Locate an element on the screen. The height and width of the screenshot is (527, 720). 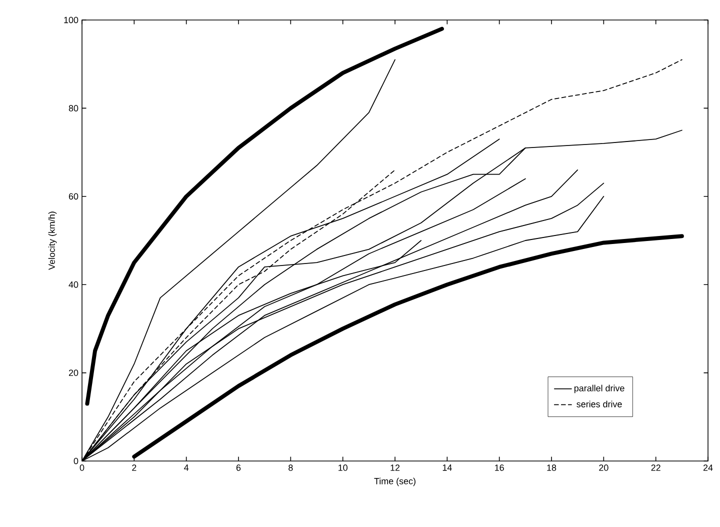
y-tick-label: 40 is located at coordinates (73, 284).